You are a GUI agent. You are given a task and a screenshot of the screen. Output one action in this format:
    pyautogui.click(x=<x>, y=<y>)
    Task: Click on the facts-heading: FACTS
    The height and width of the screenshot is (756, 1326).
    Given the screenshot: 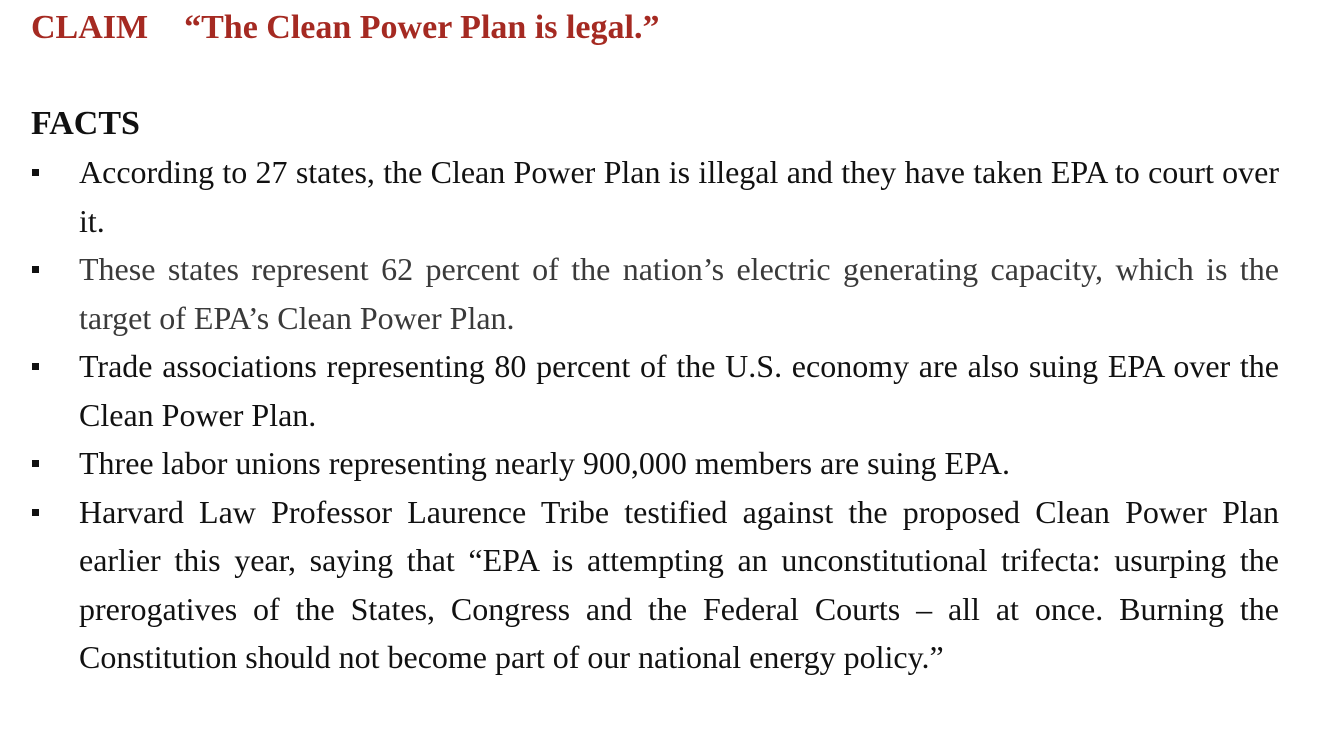 What is the action you would take?
    pyautogui.click(x=85, y=123)
    